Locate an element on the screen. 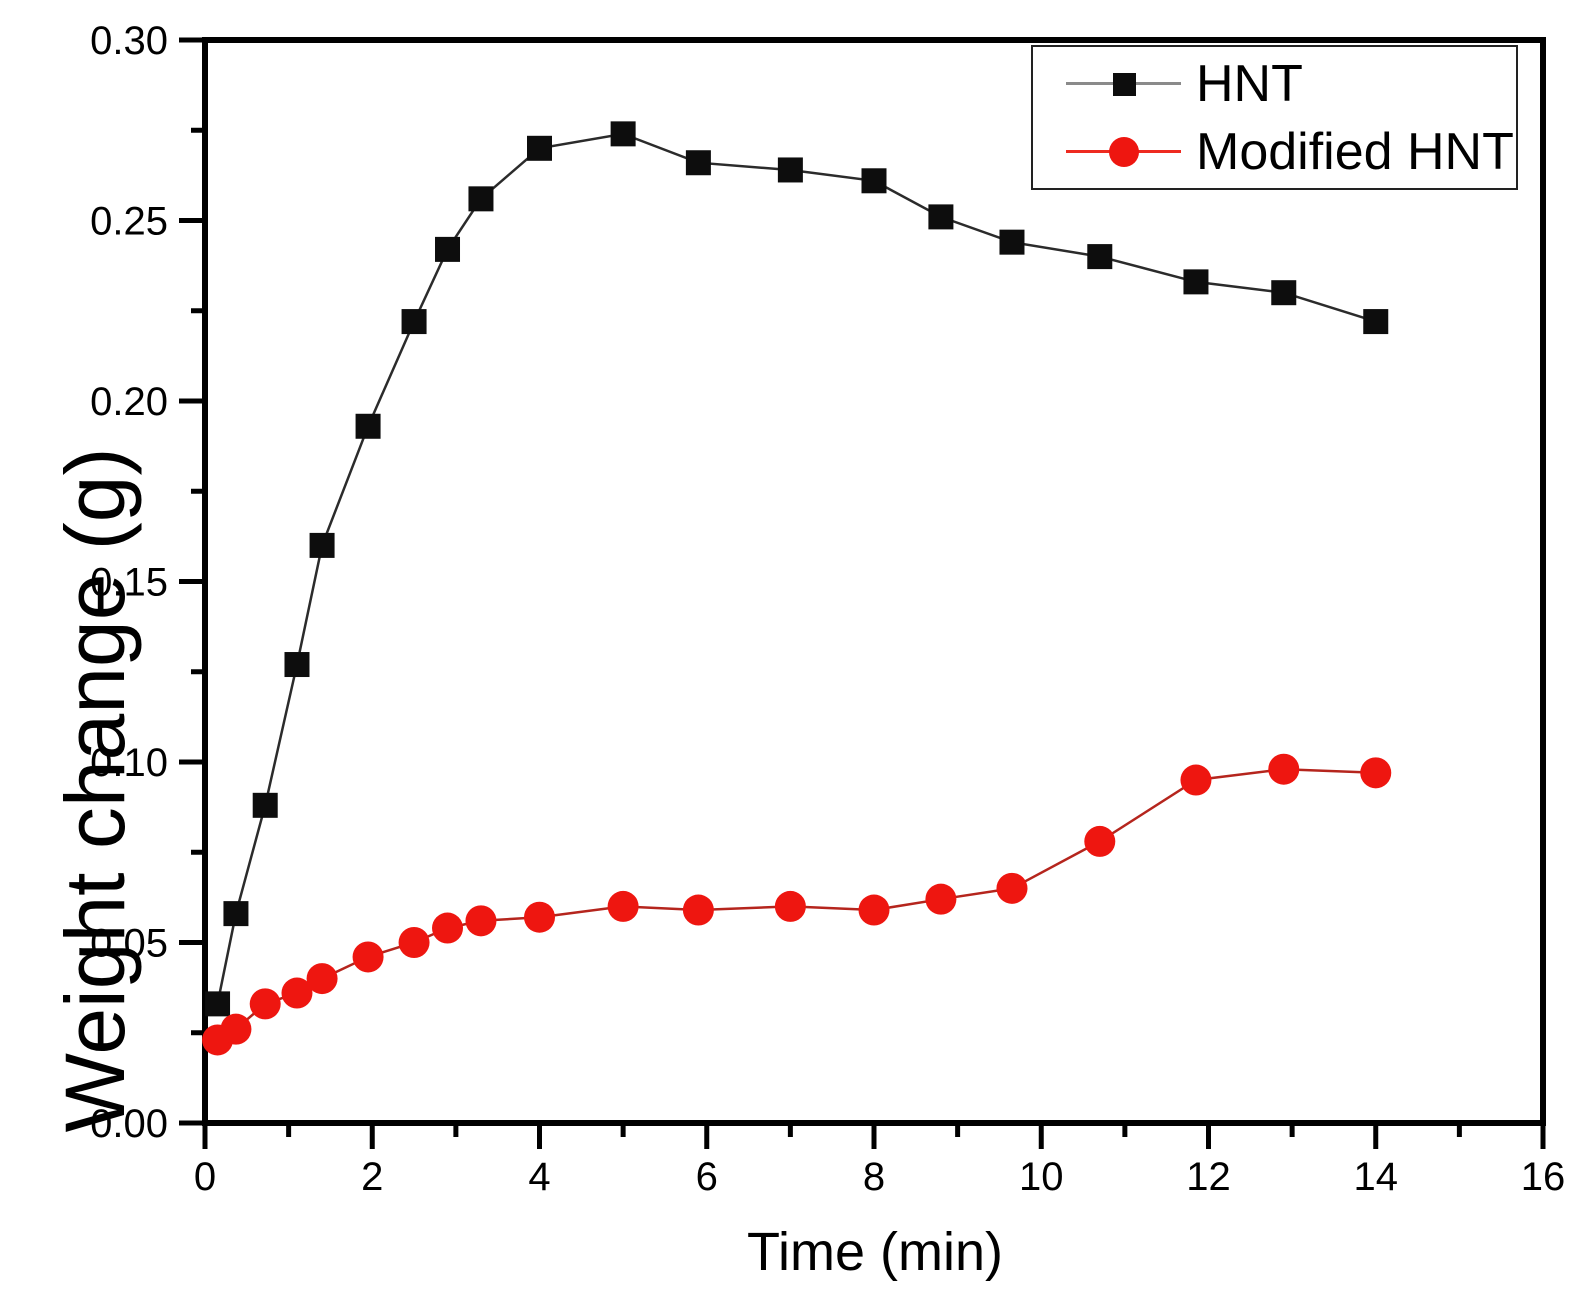  legend-item-modified-hnt: Modified HNT is located at coordinates (1291, 152).